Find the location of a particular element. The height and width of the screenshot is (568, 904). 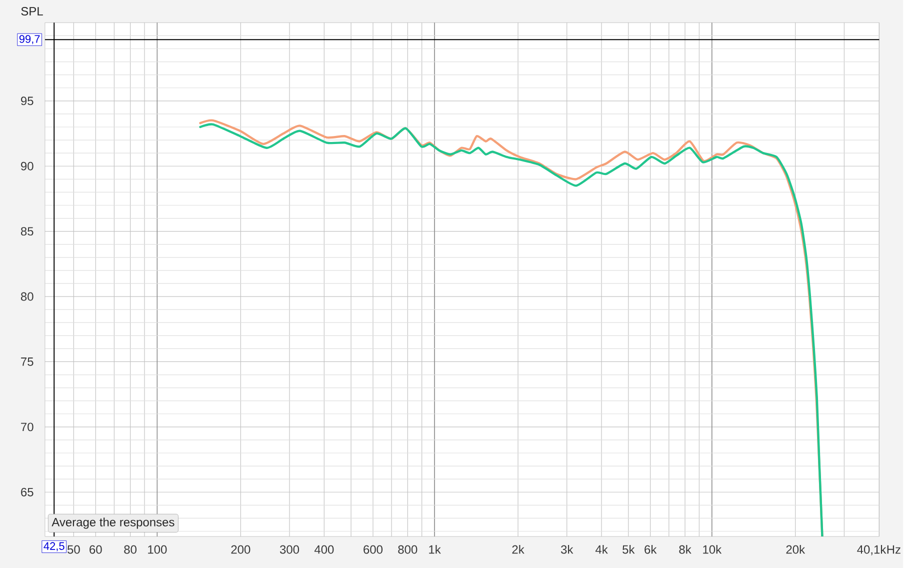

y-tick-label: 85 is located at coordinates (27, 231).